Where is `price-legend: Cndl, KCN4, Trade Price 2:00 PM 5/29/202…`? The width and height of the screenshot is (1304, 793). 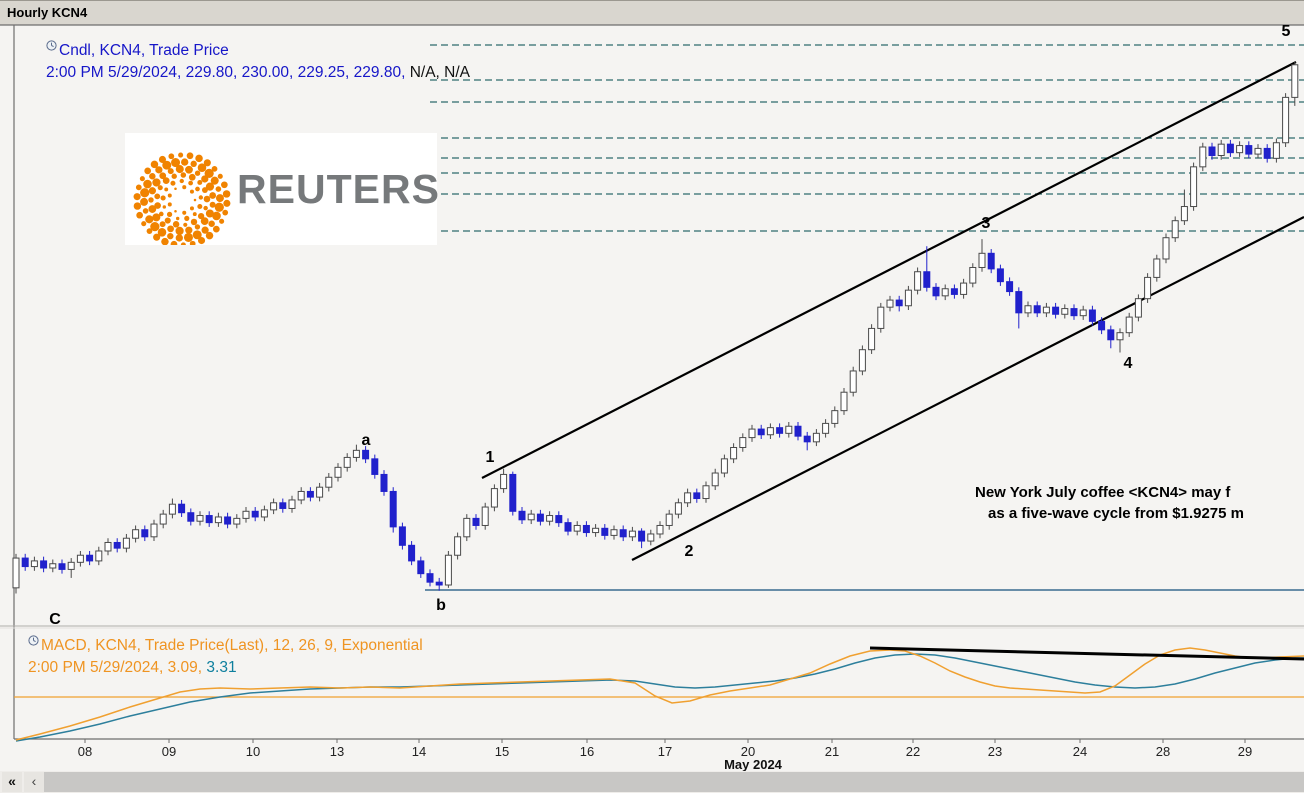 price-legend: Cndl, KCN4, Trade Price 2:00 PM 5/29/202… is located at coordinates (258, 60).